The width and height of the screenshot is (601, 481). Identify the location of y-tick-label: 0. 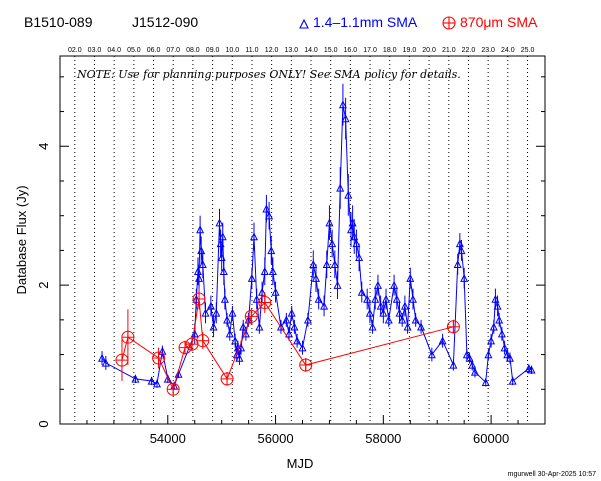
(43, 423).